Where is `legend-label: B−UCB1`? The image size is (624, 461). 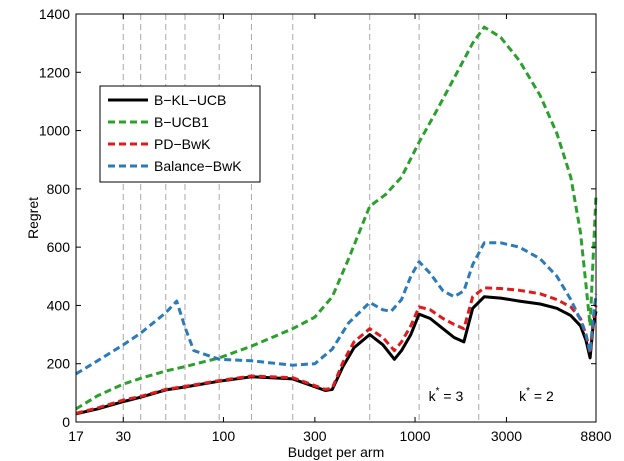 legend-label: B−UCB1 is located at coordinates (181, 122).